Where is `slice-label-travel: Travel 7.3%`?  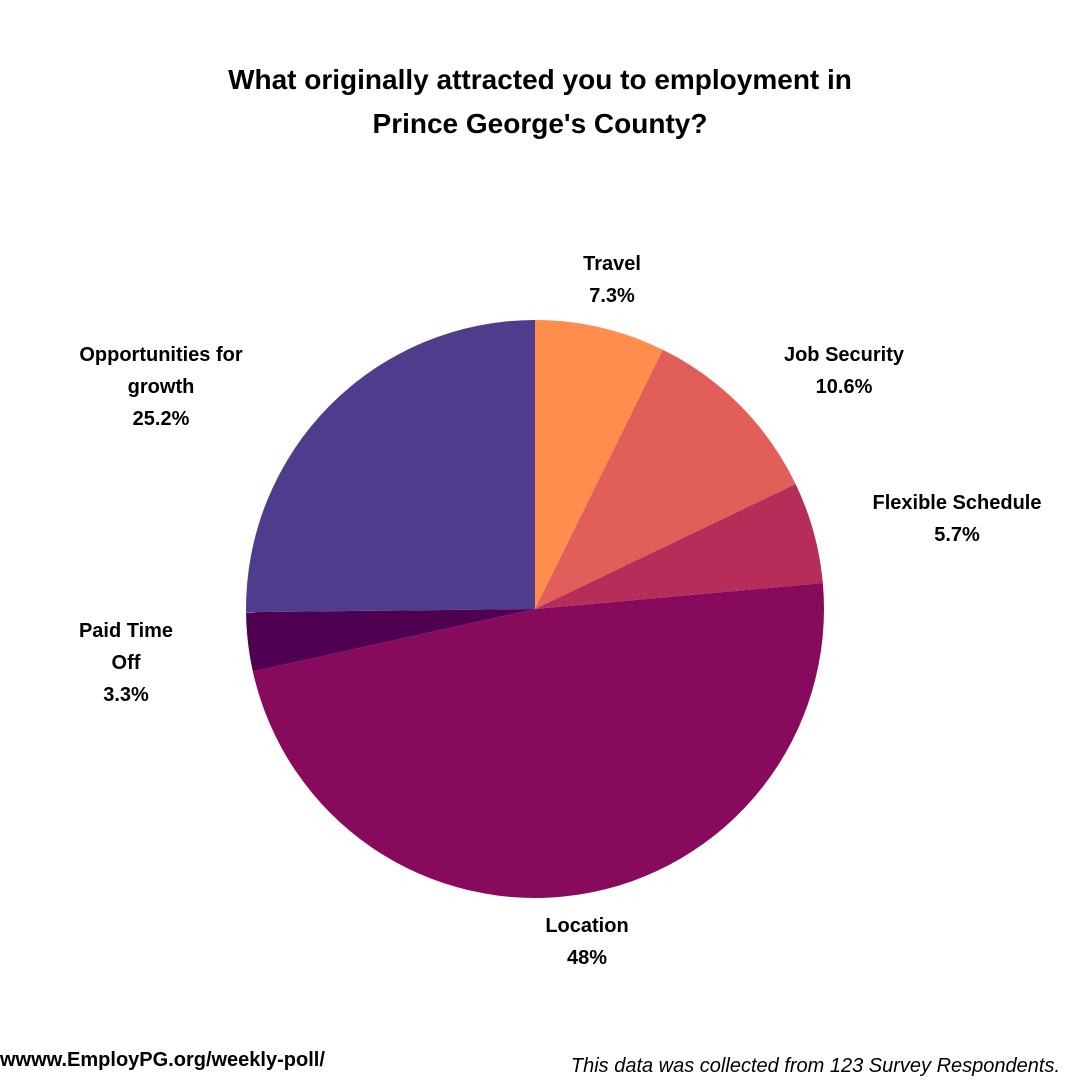
slice-label-travel: Travel 7.3% is located at coordinates (612, 280).